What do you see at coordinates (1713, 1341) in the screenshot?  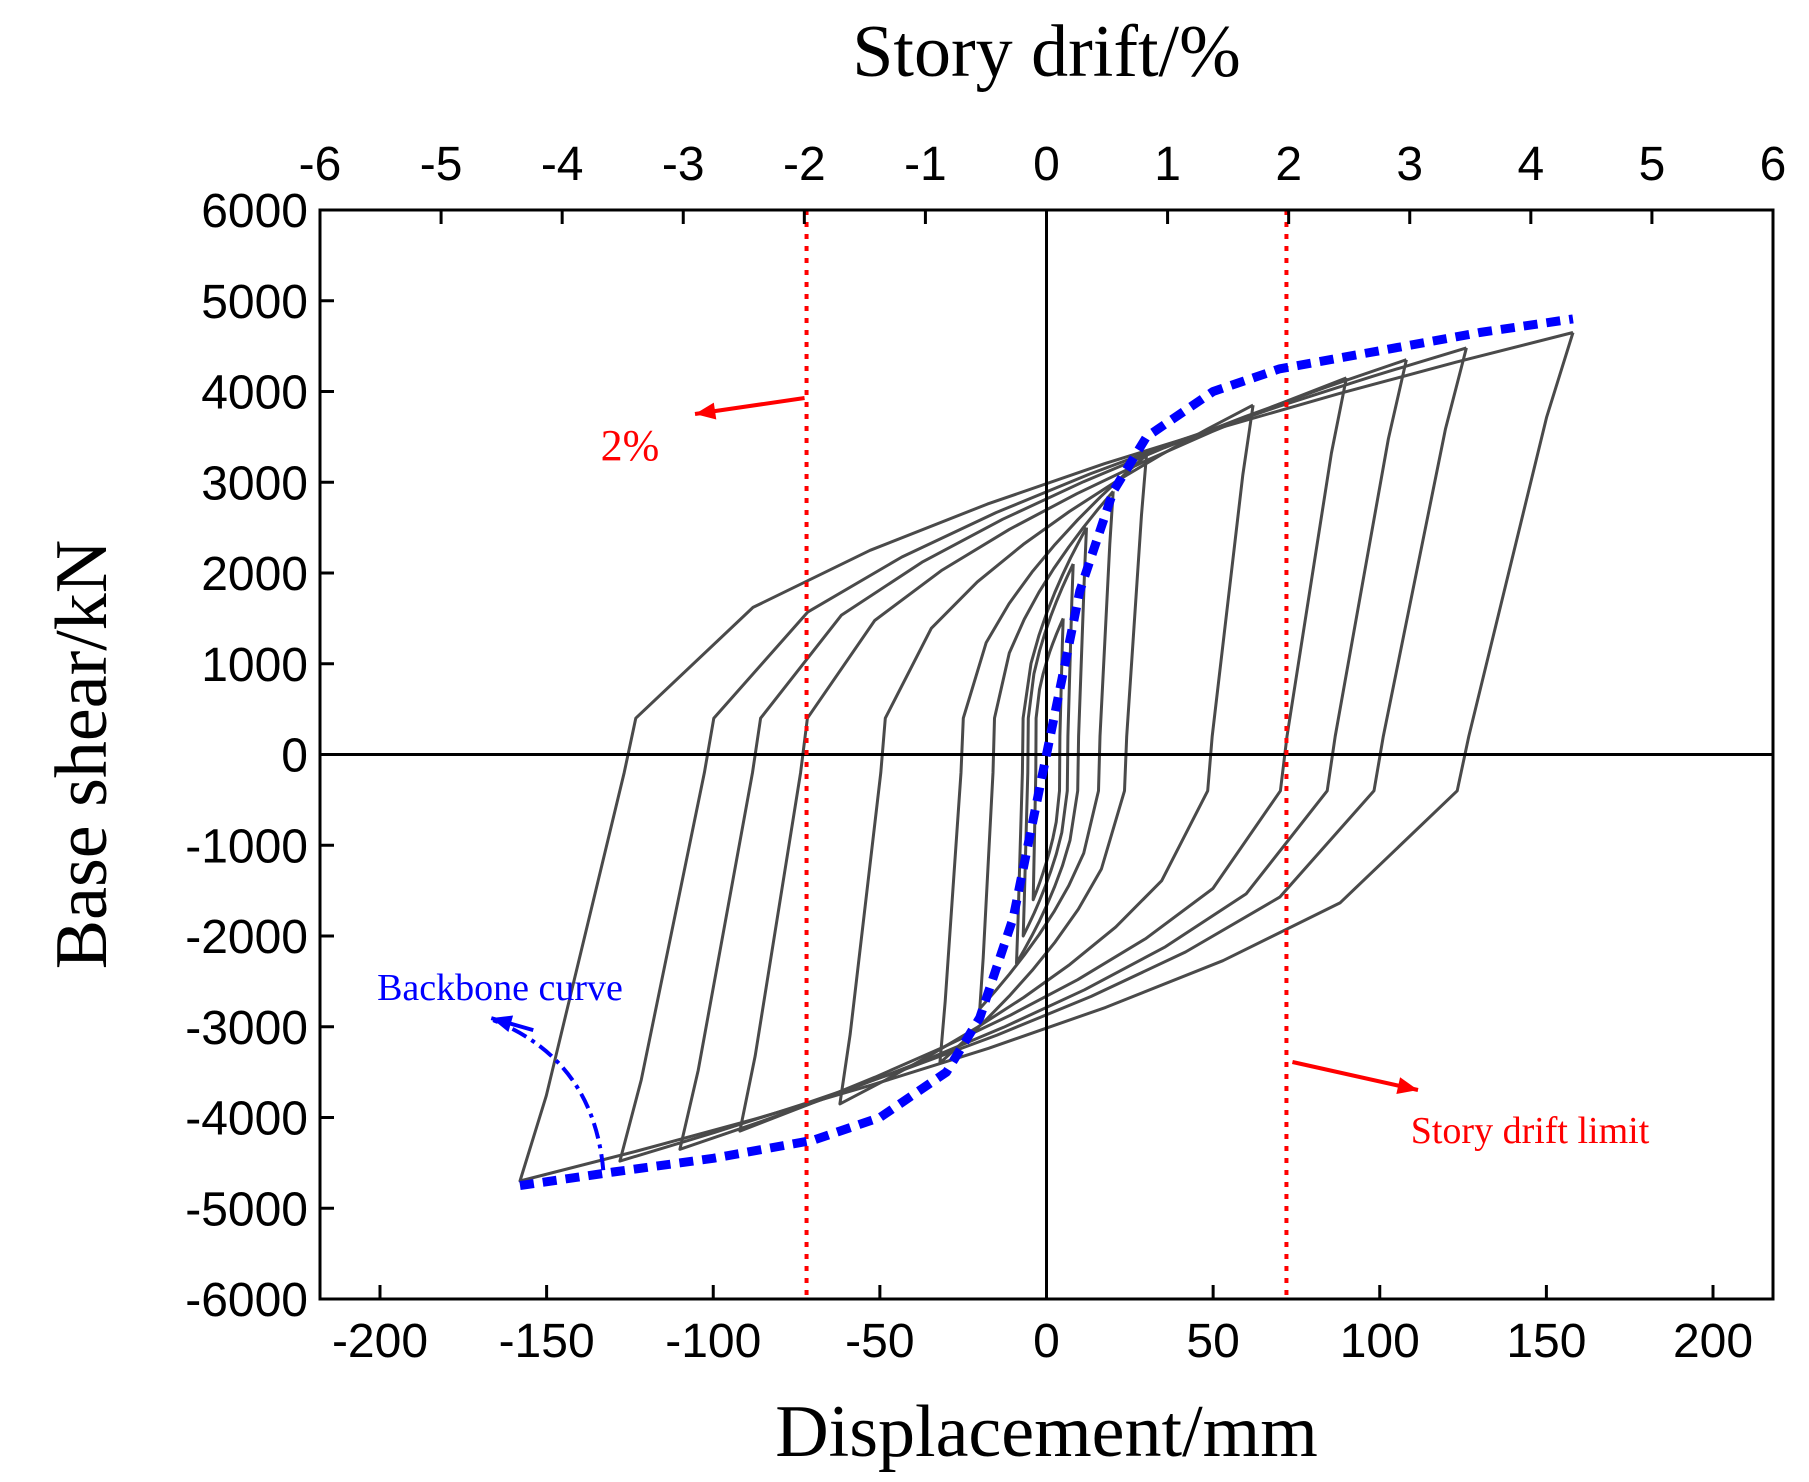 I see `x-tick-label: 200` at bounding box center [1713, 1341].